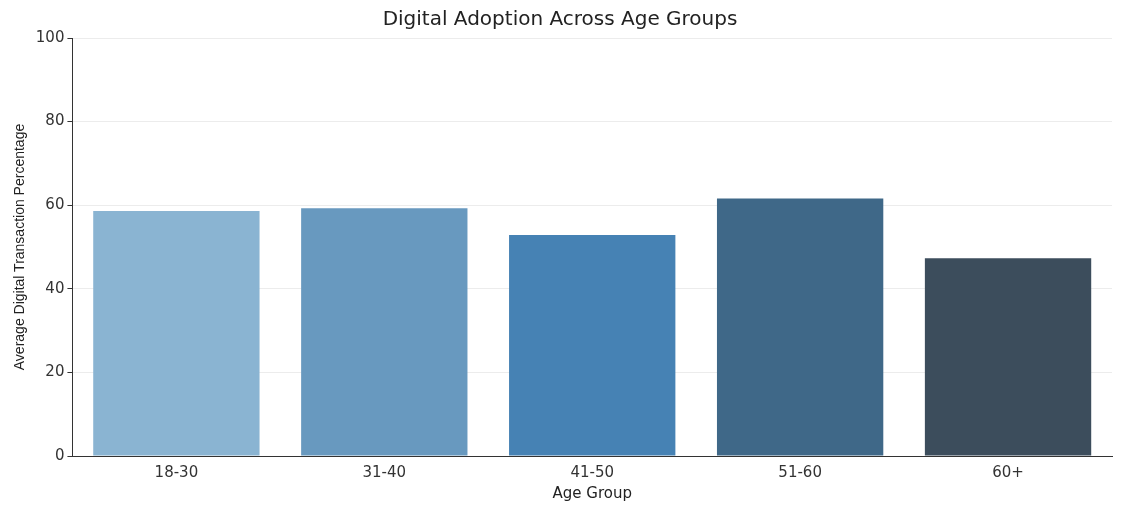 This screenshot has height=507, width=1124. What do you see at coordinates (59, 454) in the screenshot?
I see `y-tick-label: 0` at bounding box center [59, 454].